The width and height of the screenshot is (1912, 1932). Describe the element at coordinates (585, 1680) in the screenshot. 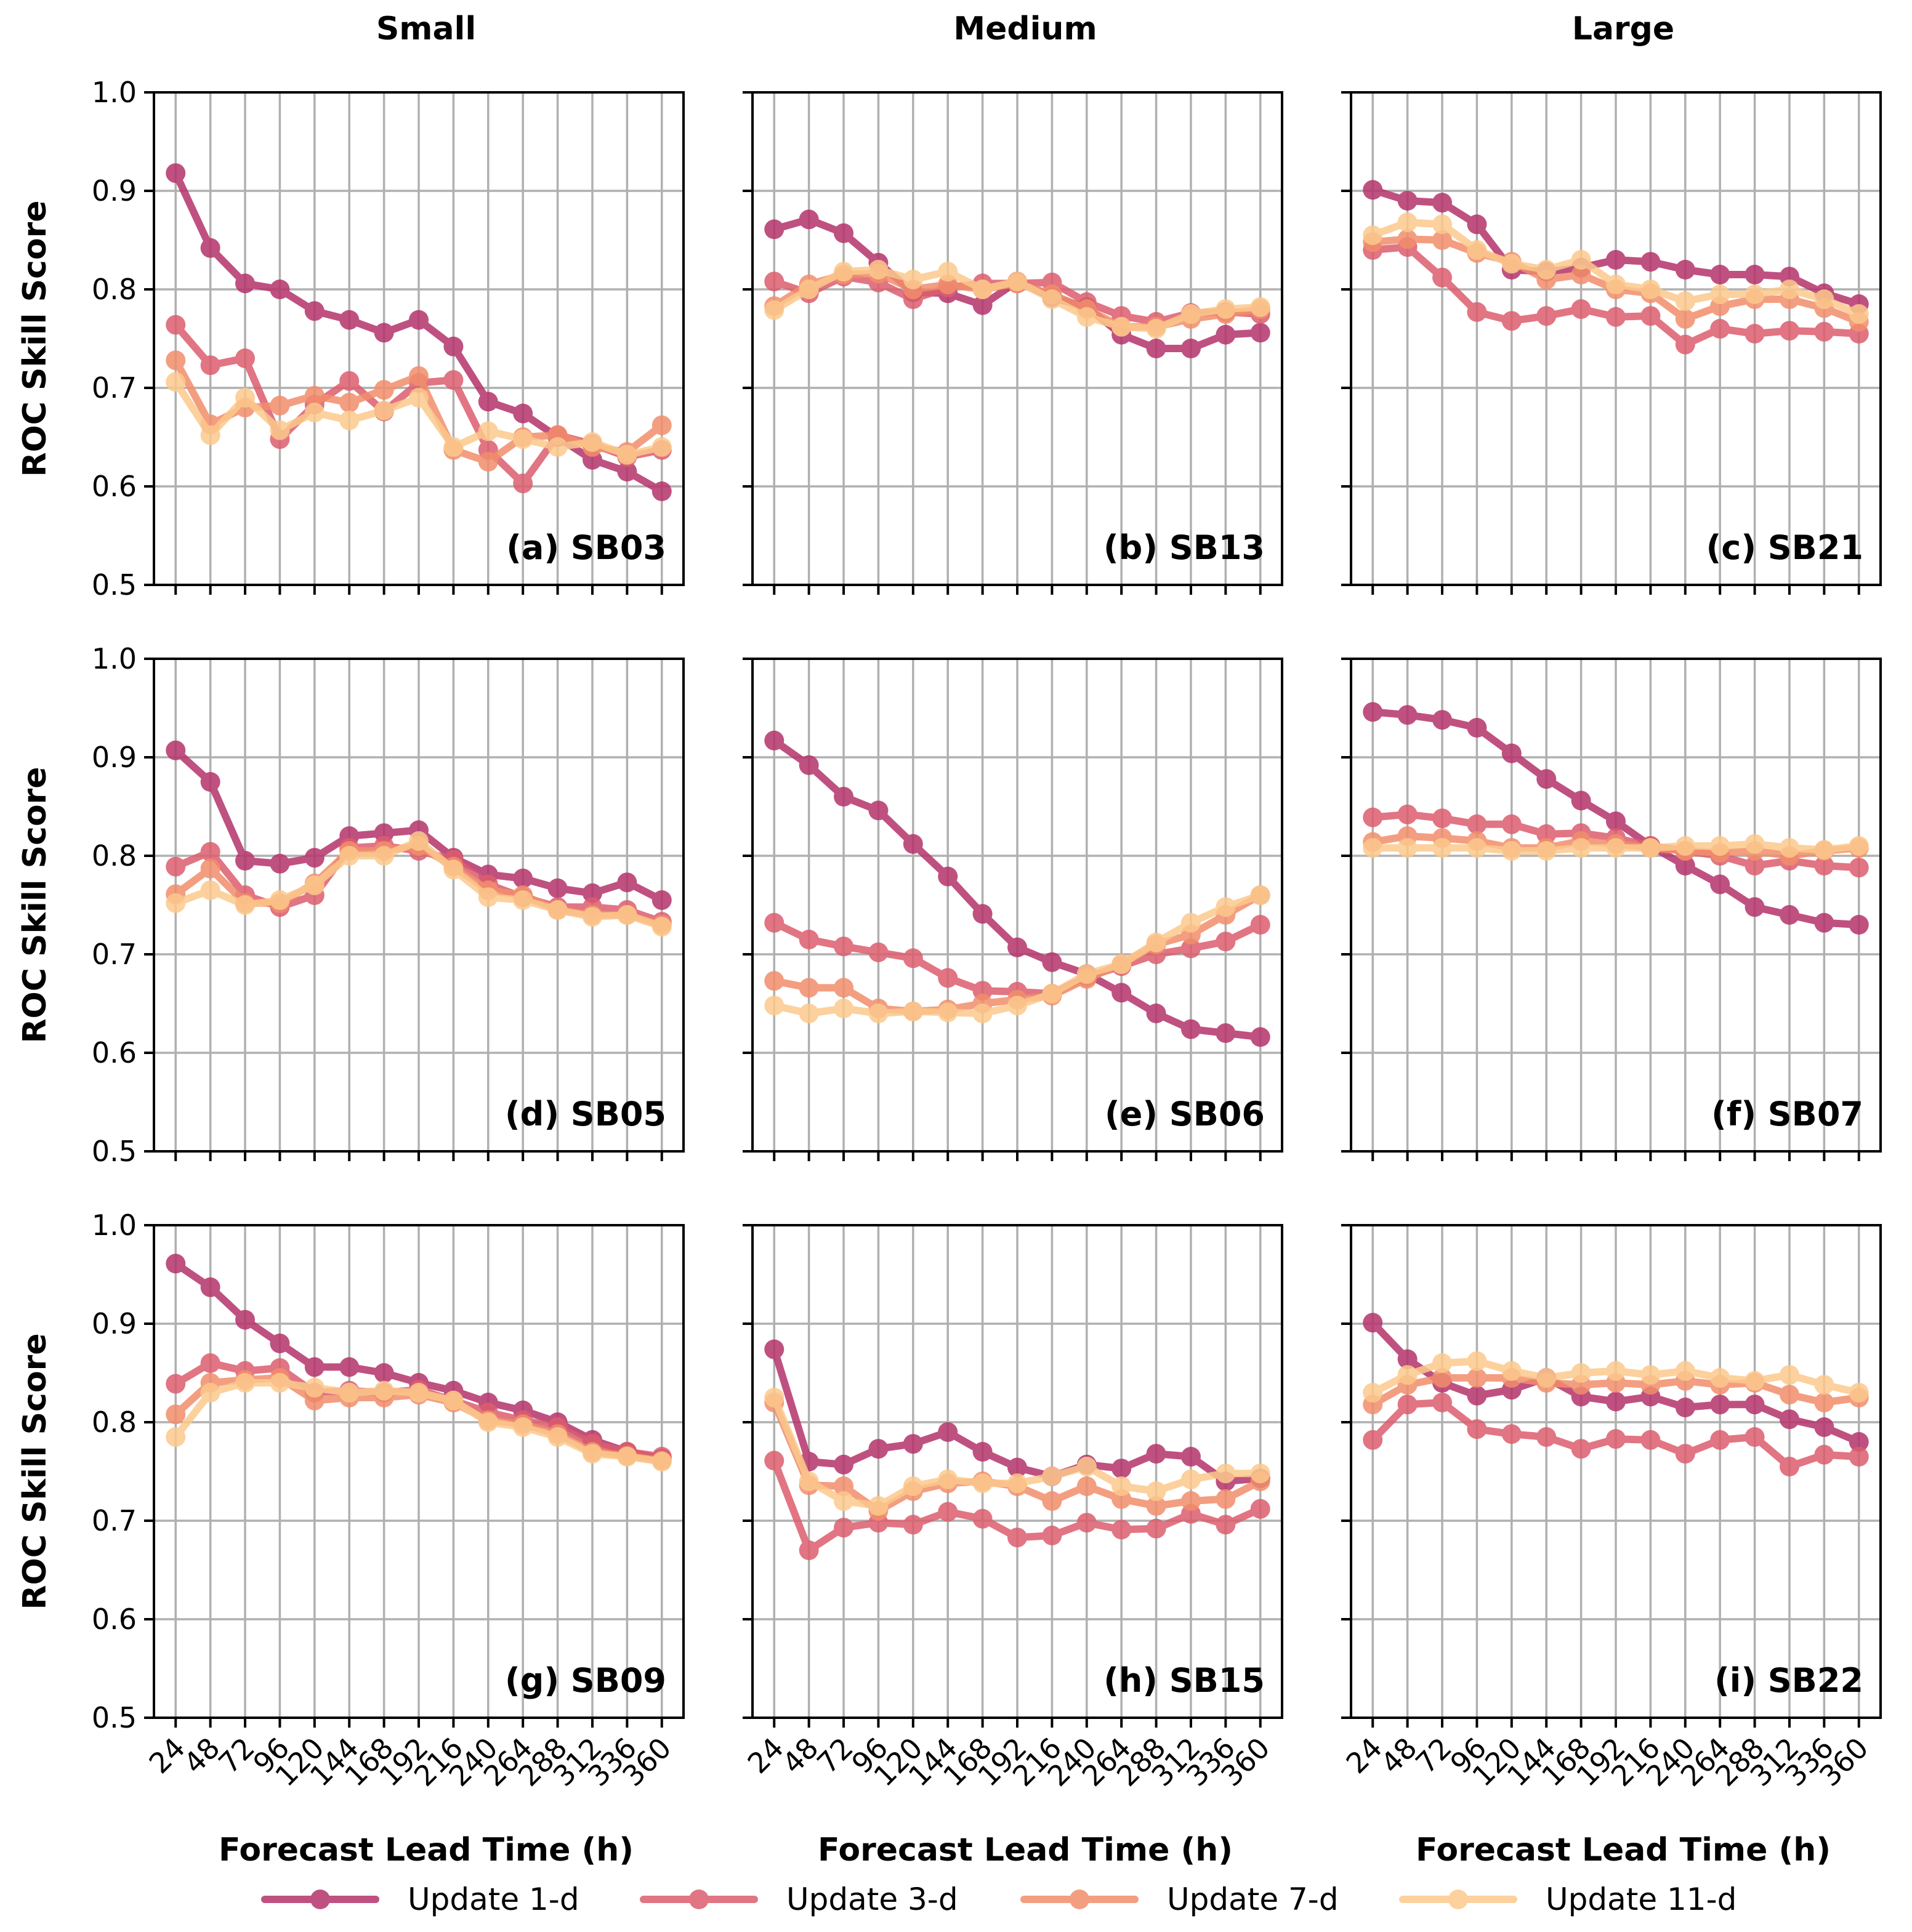

I see `panel-label: (g) SB09` at that location.